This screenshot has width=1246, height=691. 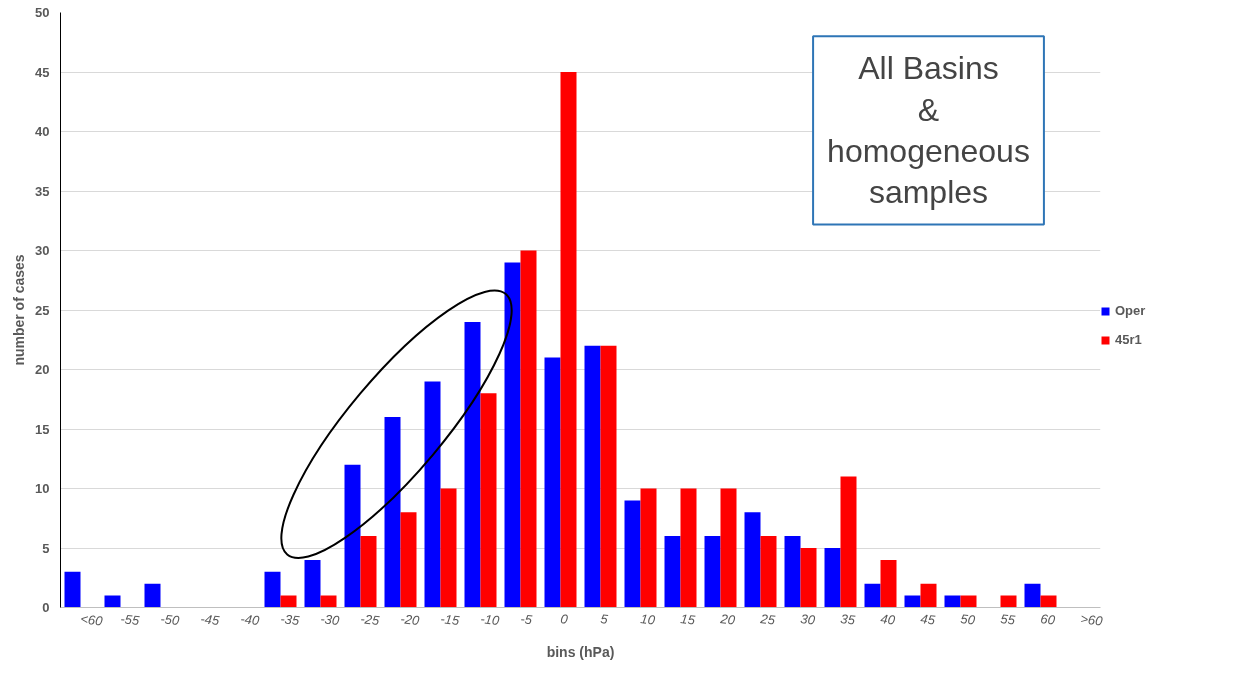 What do you see at coordinates (330, 620) in the screenshot?
I see `x-tick-label: -30` at bounding box center [330, 620].